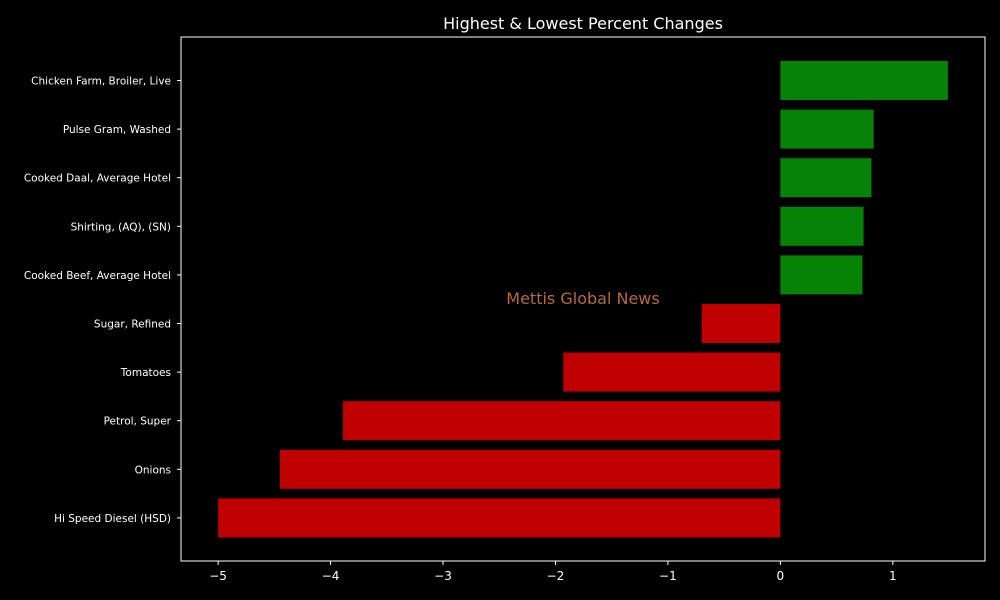 The image size is (1000, 600). I want to click on y-tick-label: Cooked Beef, Average Hotel, so click(97, 276).